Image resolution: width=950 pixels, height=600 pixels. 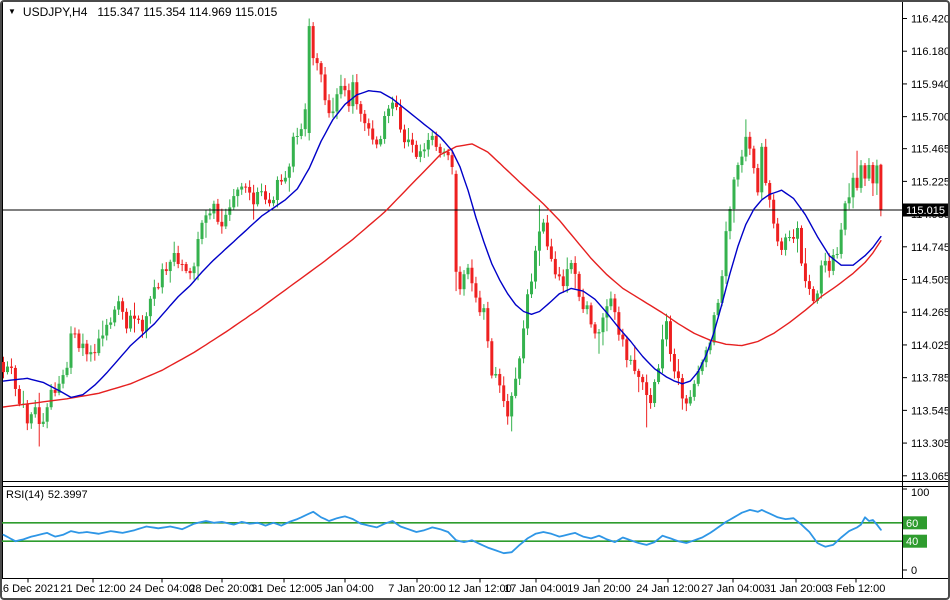 I want to click on rsi-level-box-value: 60, so click(x=912, y=524).